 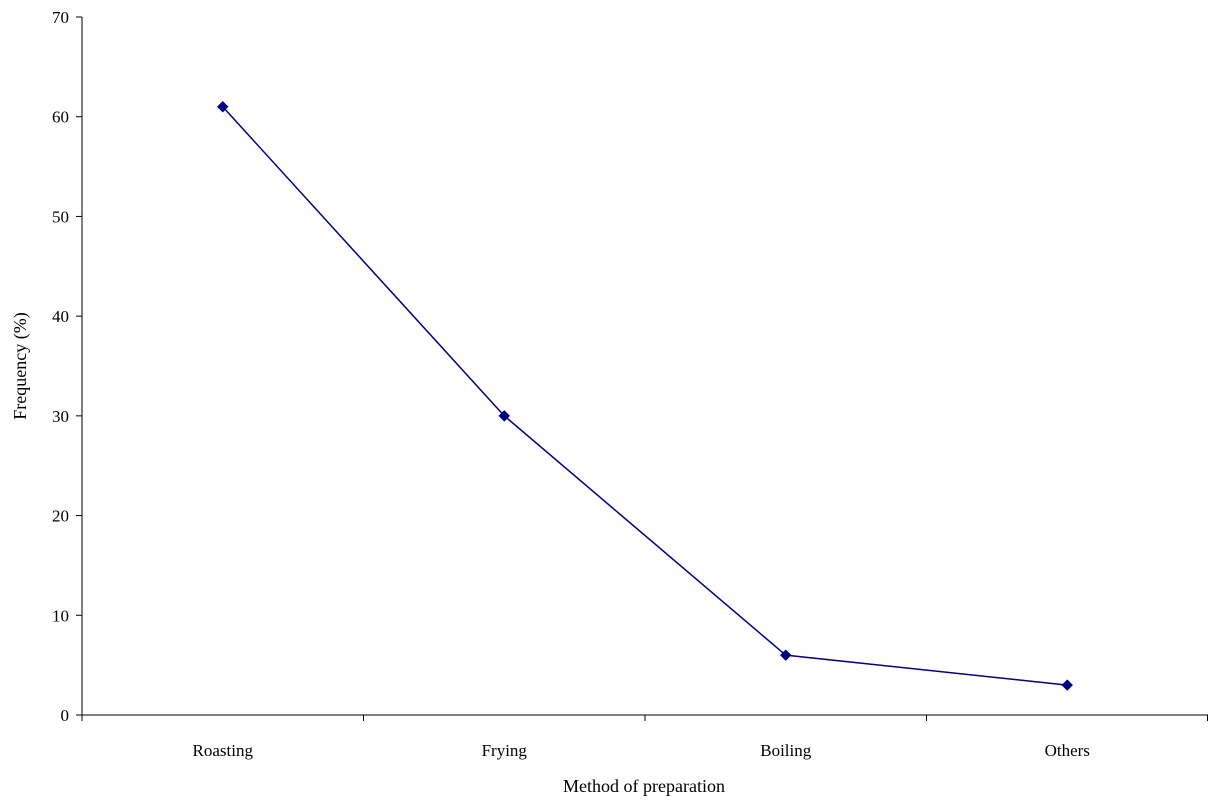 What do you see at coordinates (644, 786) in the screenshot?
I see `x-axis-title: Method of preparation` at bounding box center [644, 786].